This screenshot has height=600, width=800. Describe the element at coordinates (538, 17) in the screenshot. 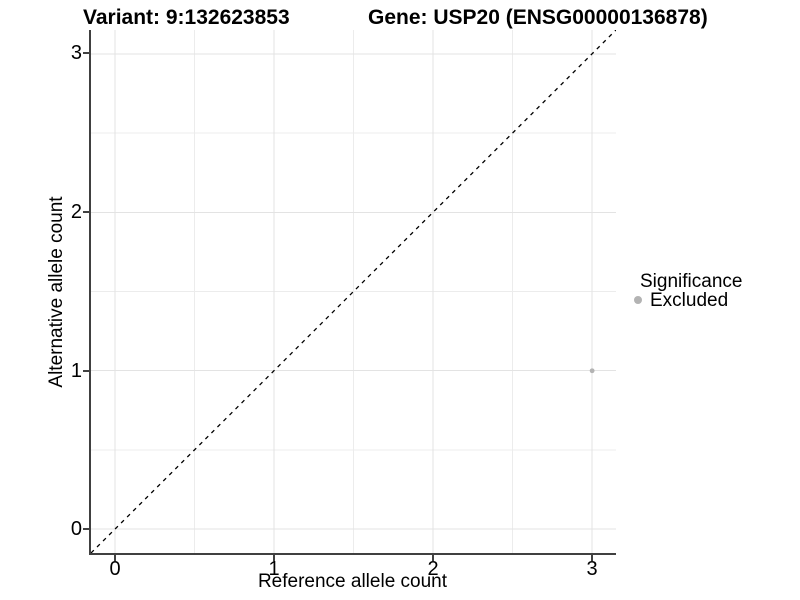

I see `plot-title-gene: Gene: USP20 (ENSG00000136878)` at that location.